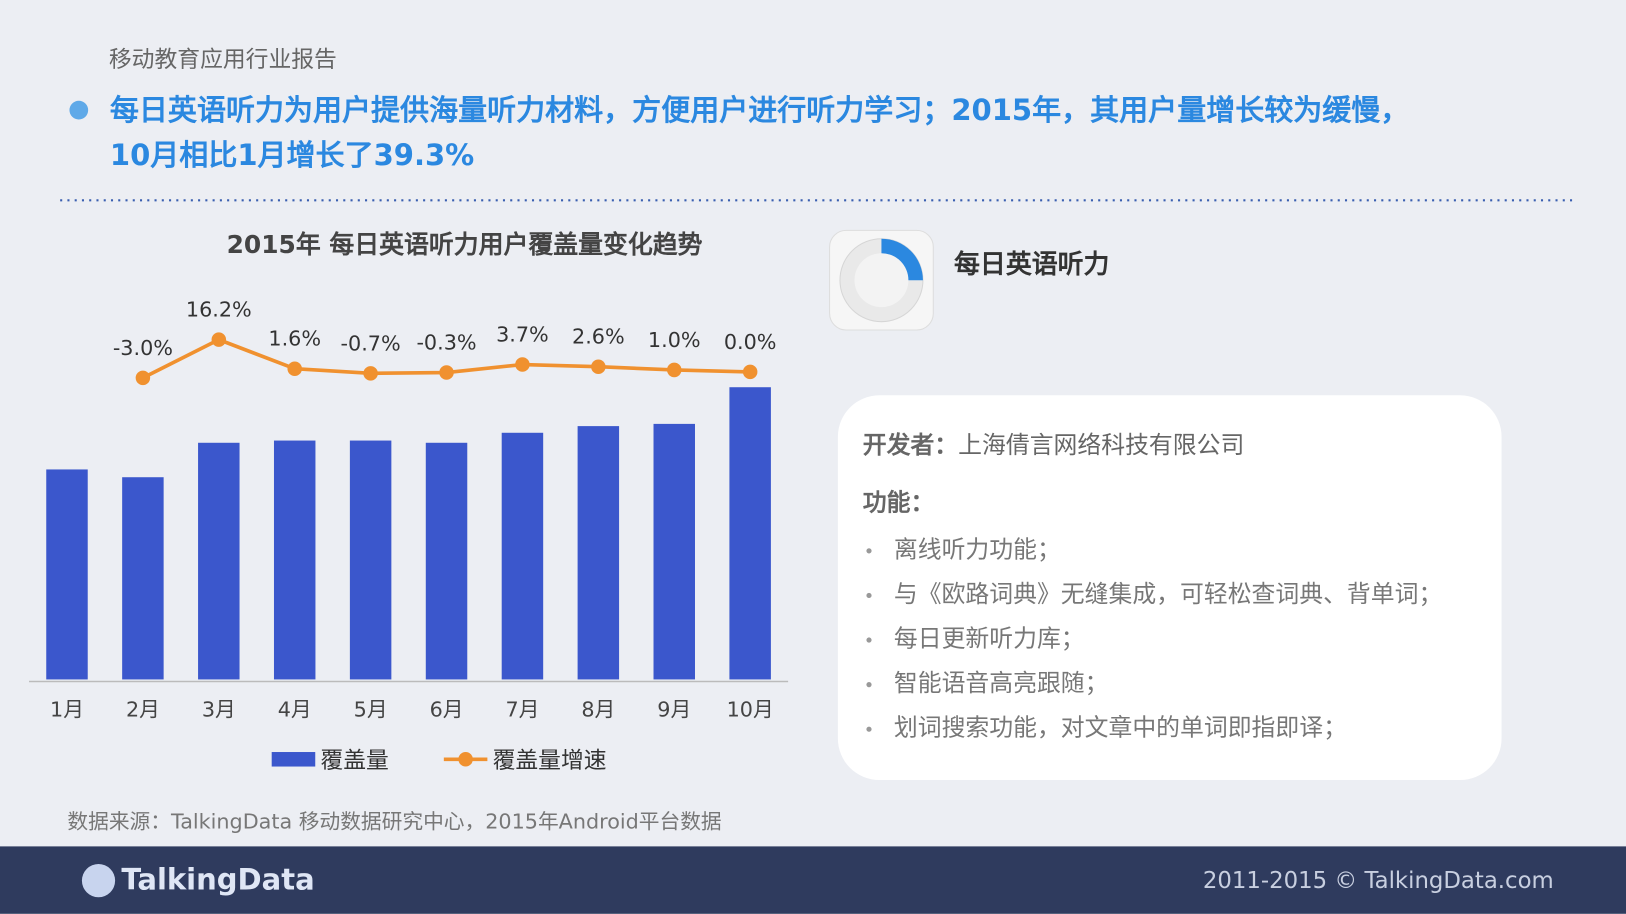 This screenshot has height=914, width=1626. Describe the element at coordinates (292, 155) in the screenshot. I see `headline: 10月相比1月增长了39.3%` at that location.